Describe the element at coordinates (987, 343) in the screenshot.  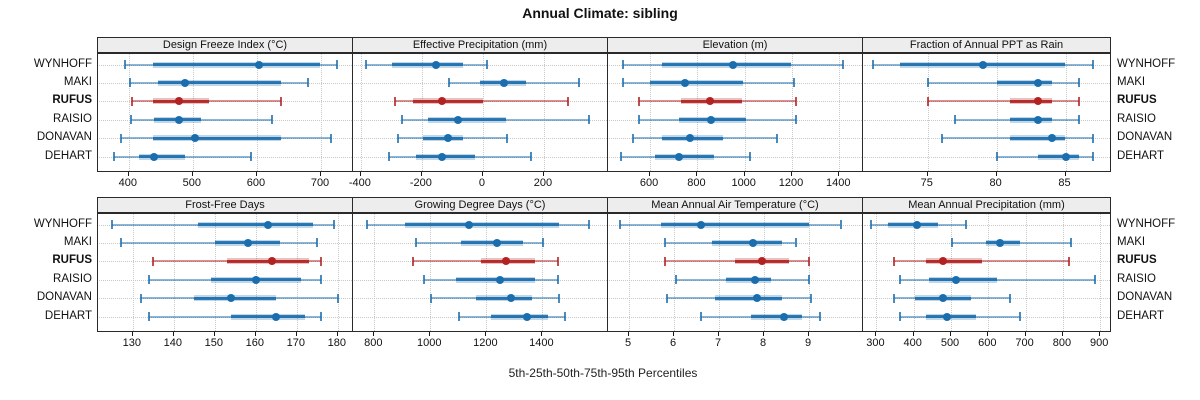
I see `axis-tick-label: 600` at that location.